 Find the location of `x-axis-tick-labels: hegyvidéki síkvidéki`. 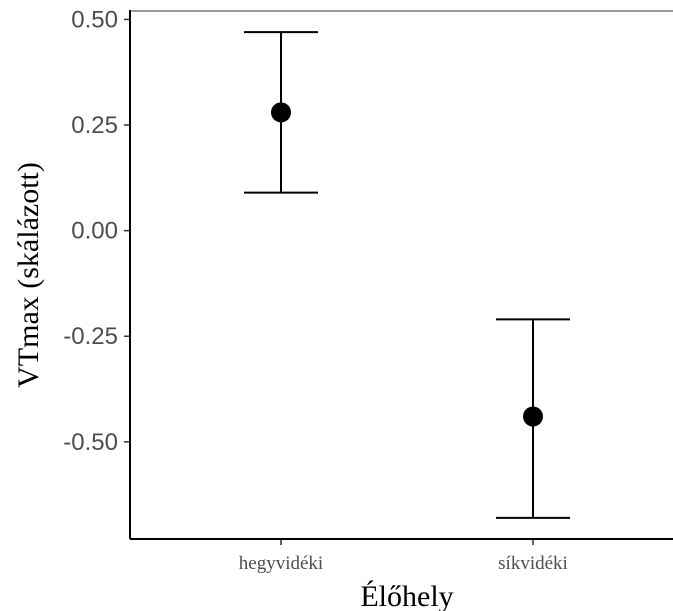

x-axis-tick-labels: hegyvidéki síkvidéki is located at coordinates (403, 563).